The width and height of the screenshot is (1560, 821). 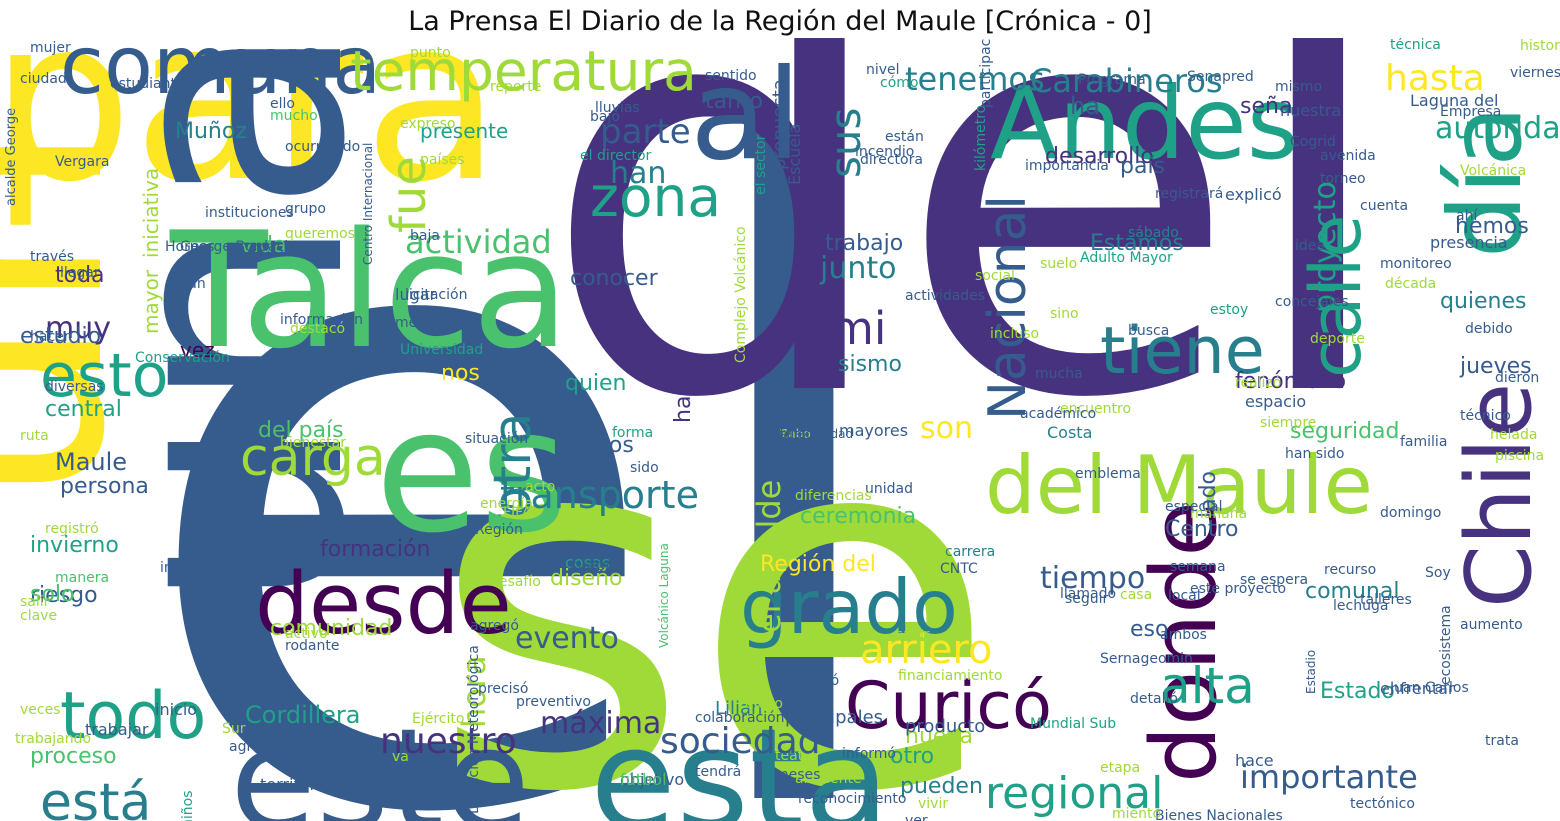 What do you see at coordinates (616, 156) in the screenshot?
I see `word-el-director: el director` at bounding box center [616, 156].